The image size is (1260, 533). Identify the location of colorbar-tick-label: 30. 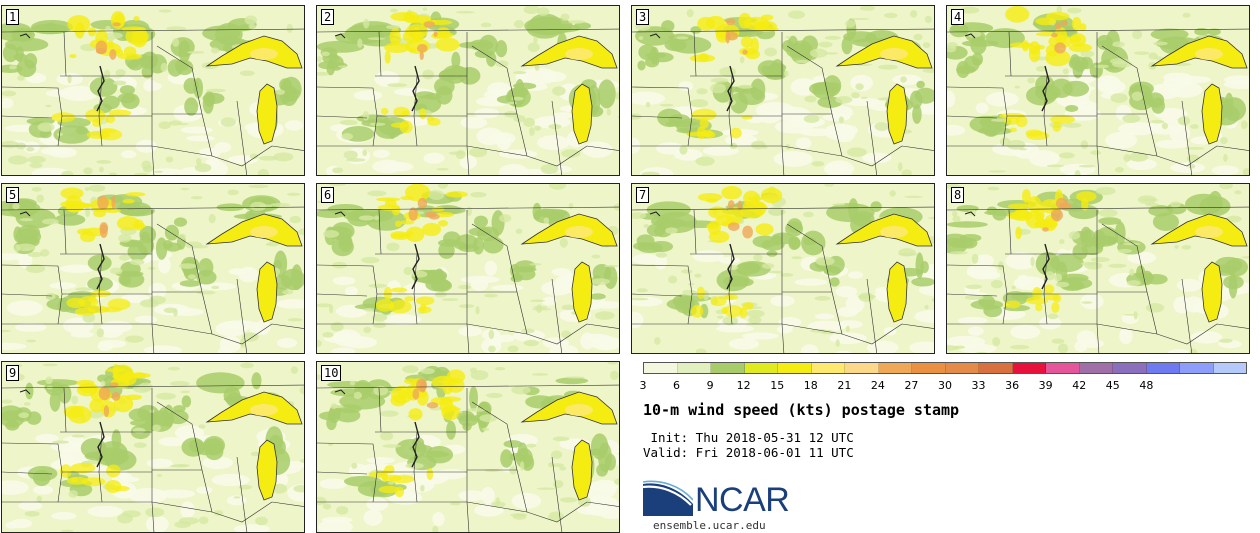
(945, 385).